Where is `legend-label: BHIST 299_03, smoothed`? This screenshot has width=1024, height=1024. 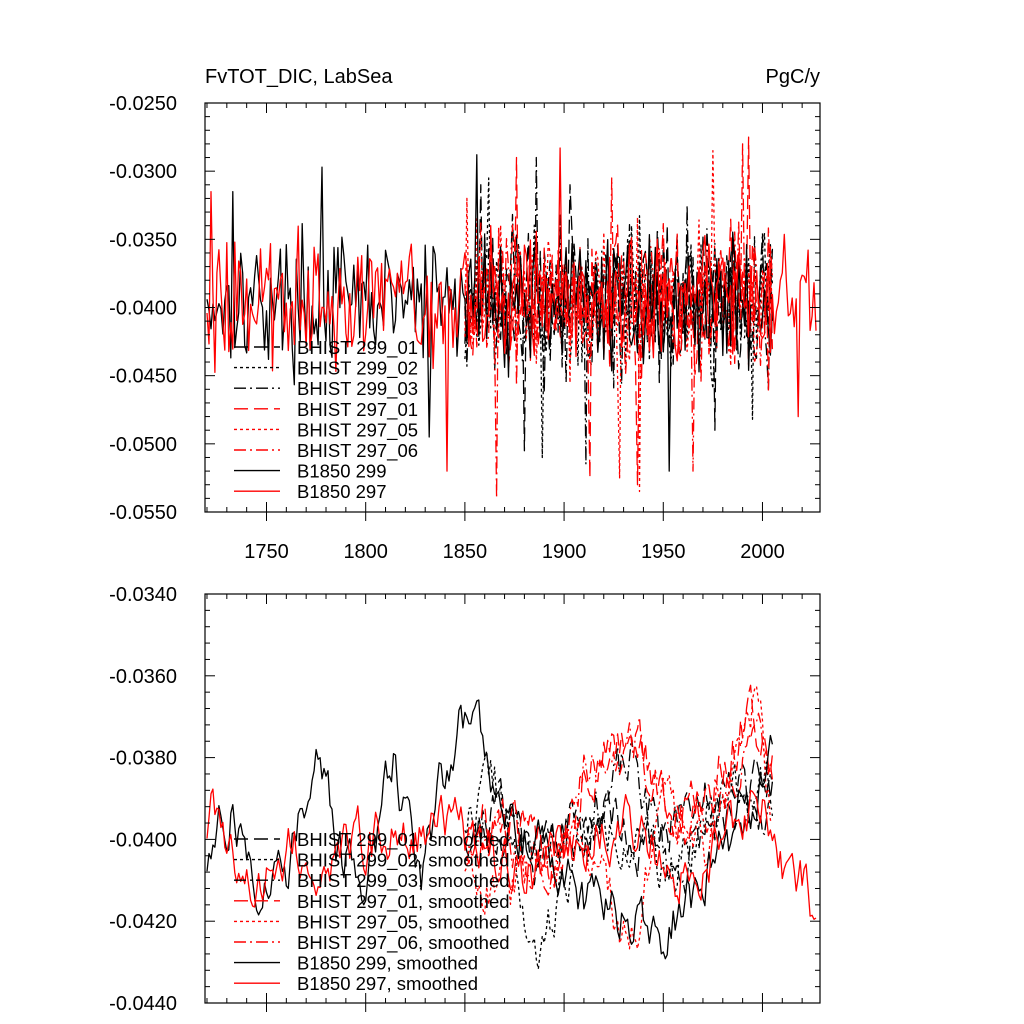
legend-label: BHIST 299_03, smoothed is located at coordinates (403, 881).